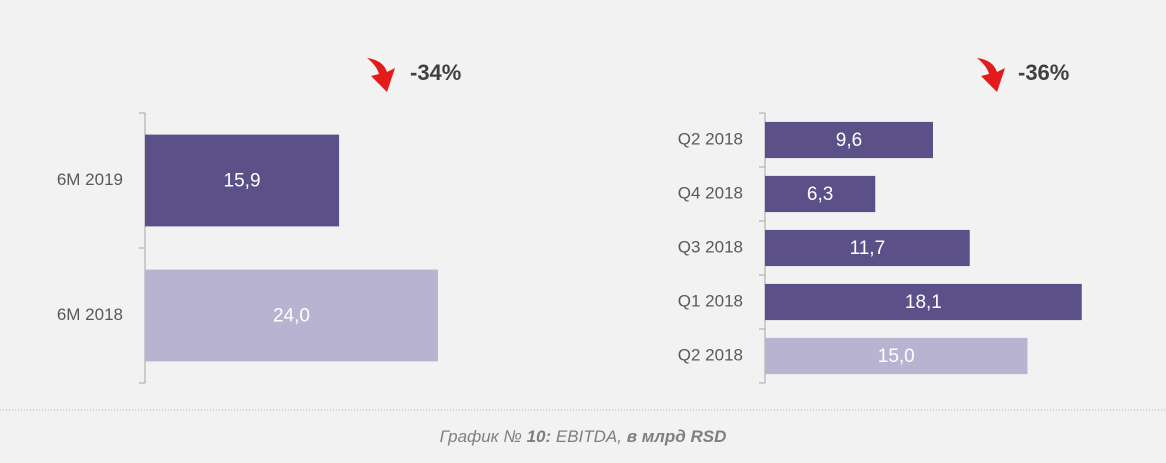 This screenshot has height=463, width=1166. I want to click on value-label: 15,9, so click(242, 181).